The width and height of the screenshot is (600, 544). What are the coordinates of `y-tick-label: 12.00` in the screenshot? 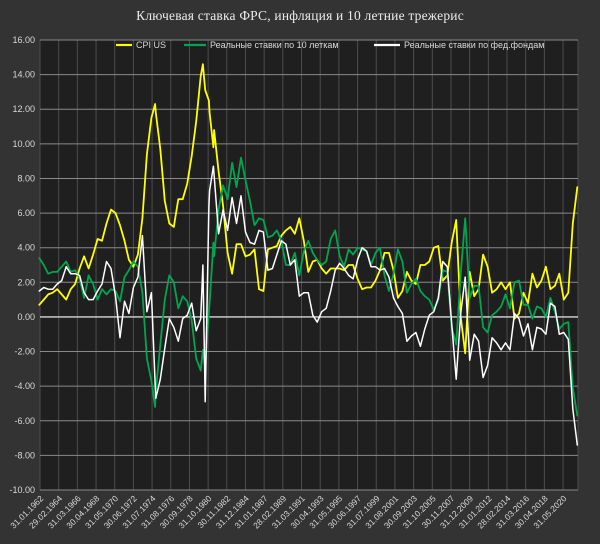 It's located at (23, 109).